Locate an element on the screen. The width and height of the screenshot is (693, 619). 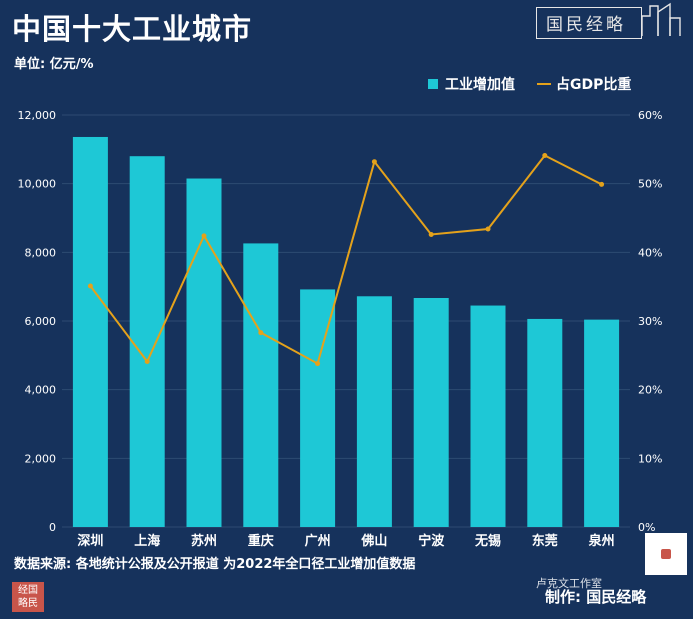
category-label: 无锡 is located at coordinates (487, 541).